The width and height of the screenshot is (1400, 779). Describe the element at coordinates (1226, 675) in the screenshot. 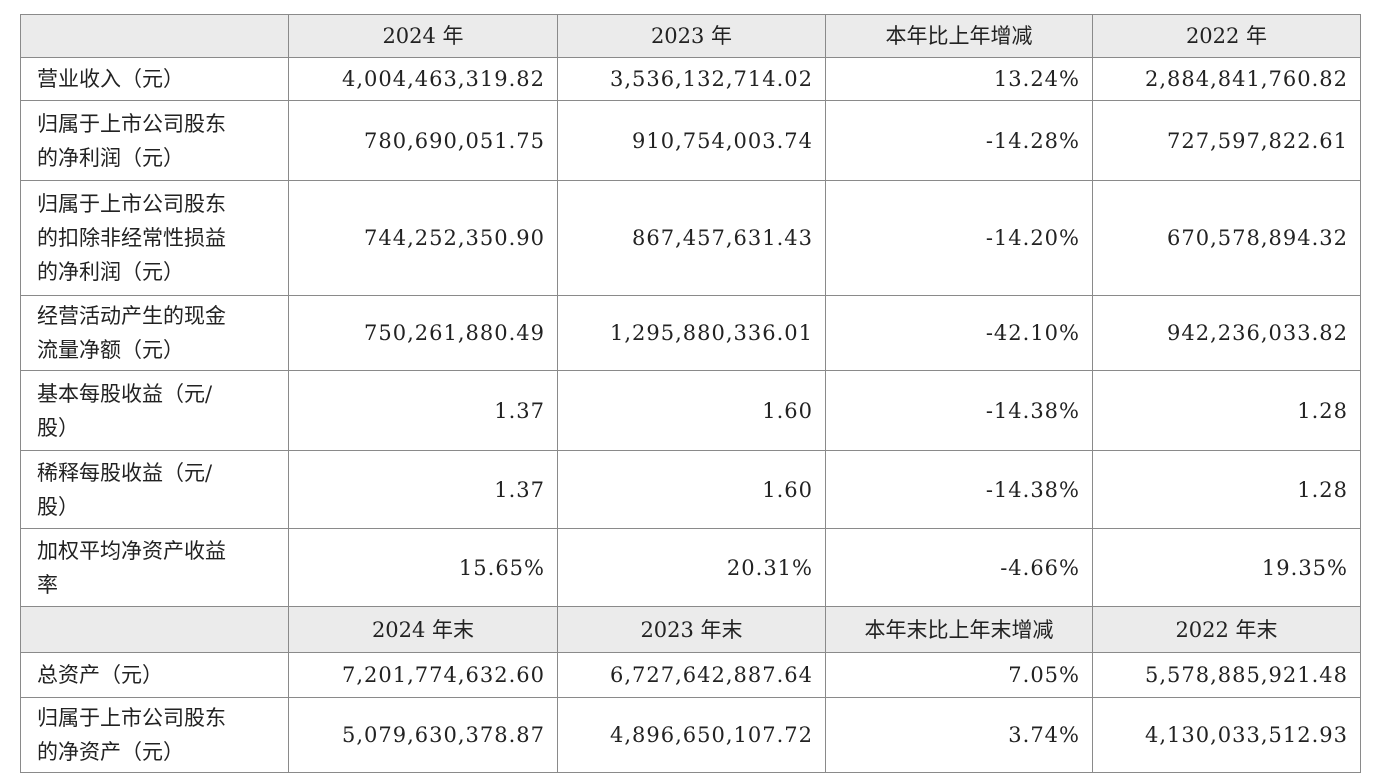

I see `value-cell: 5,578,885,921.48` at that location.